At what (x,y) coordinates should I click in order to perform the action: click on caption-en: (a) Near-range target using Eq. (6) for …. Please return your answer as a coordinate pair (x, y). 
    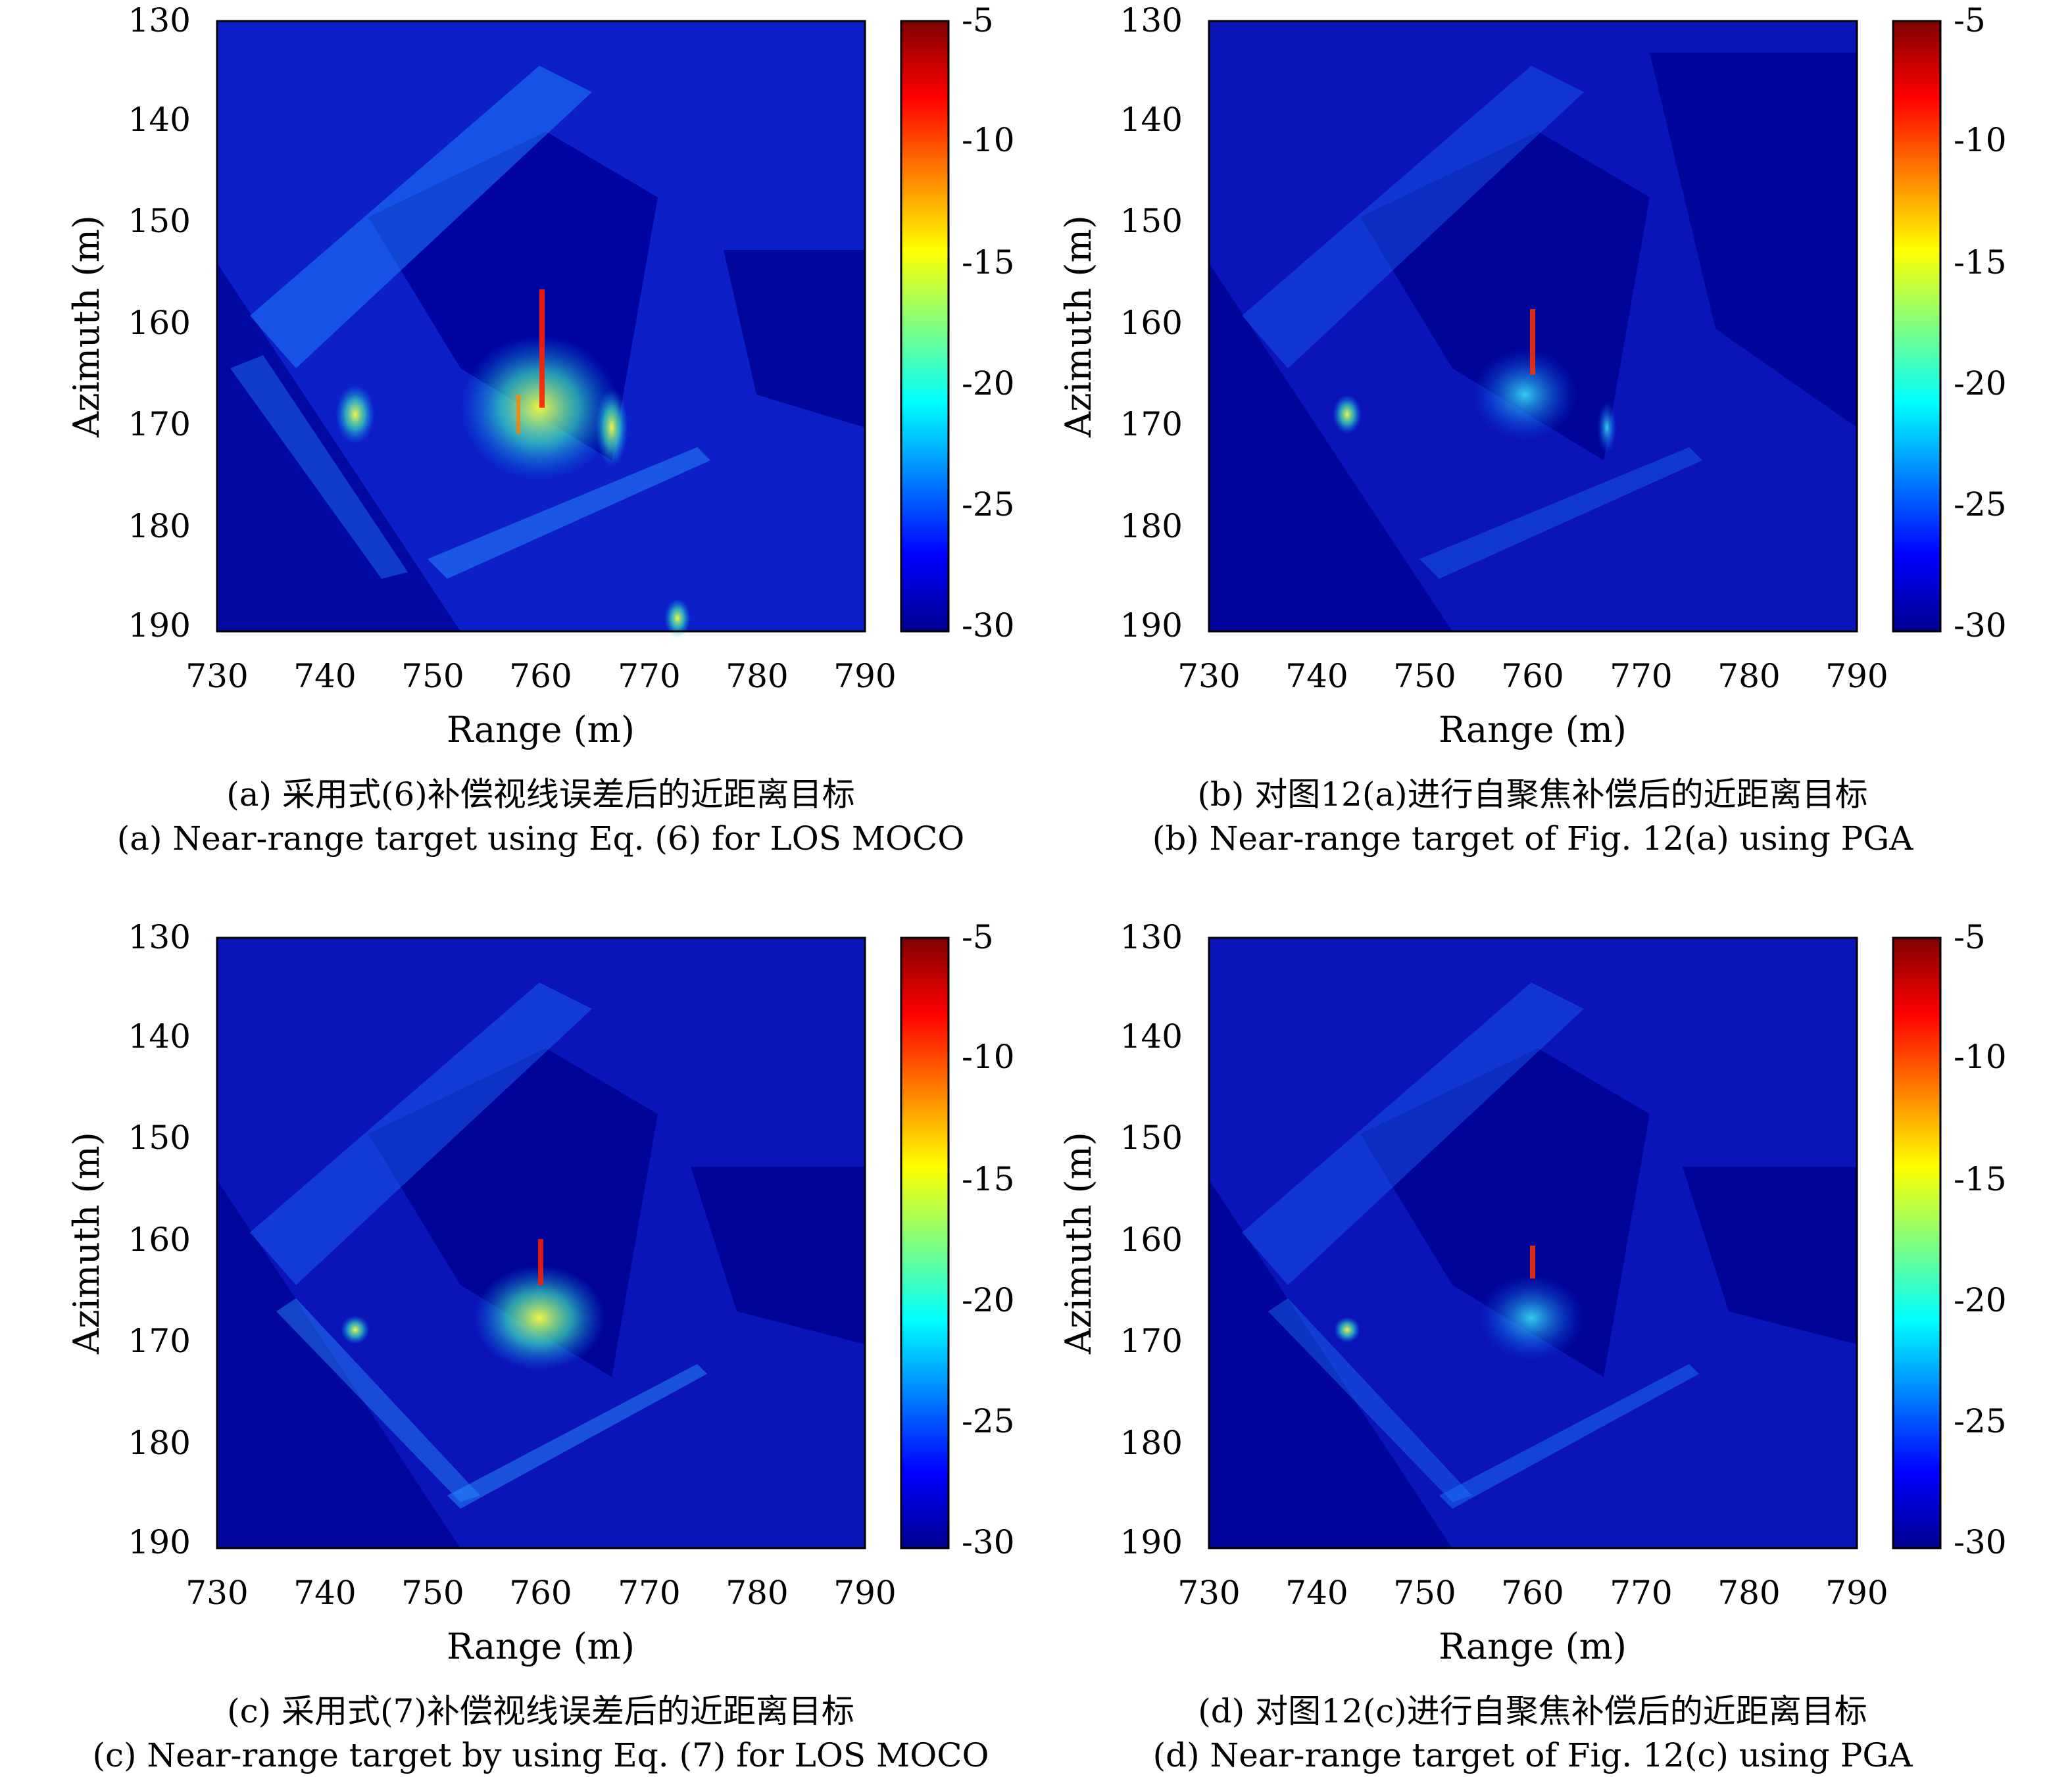
    Looking at the image, I should click on (541, 838).